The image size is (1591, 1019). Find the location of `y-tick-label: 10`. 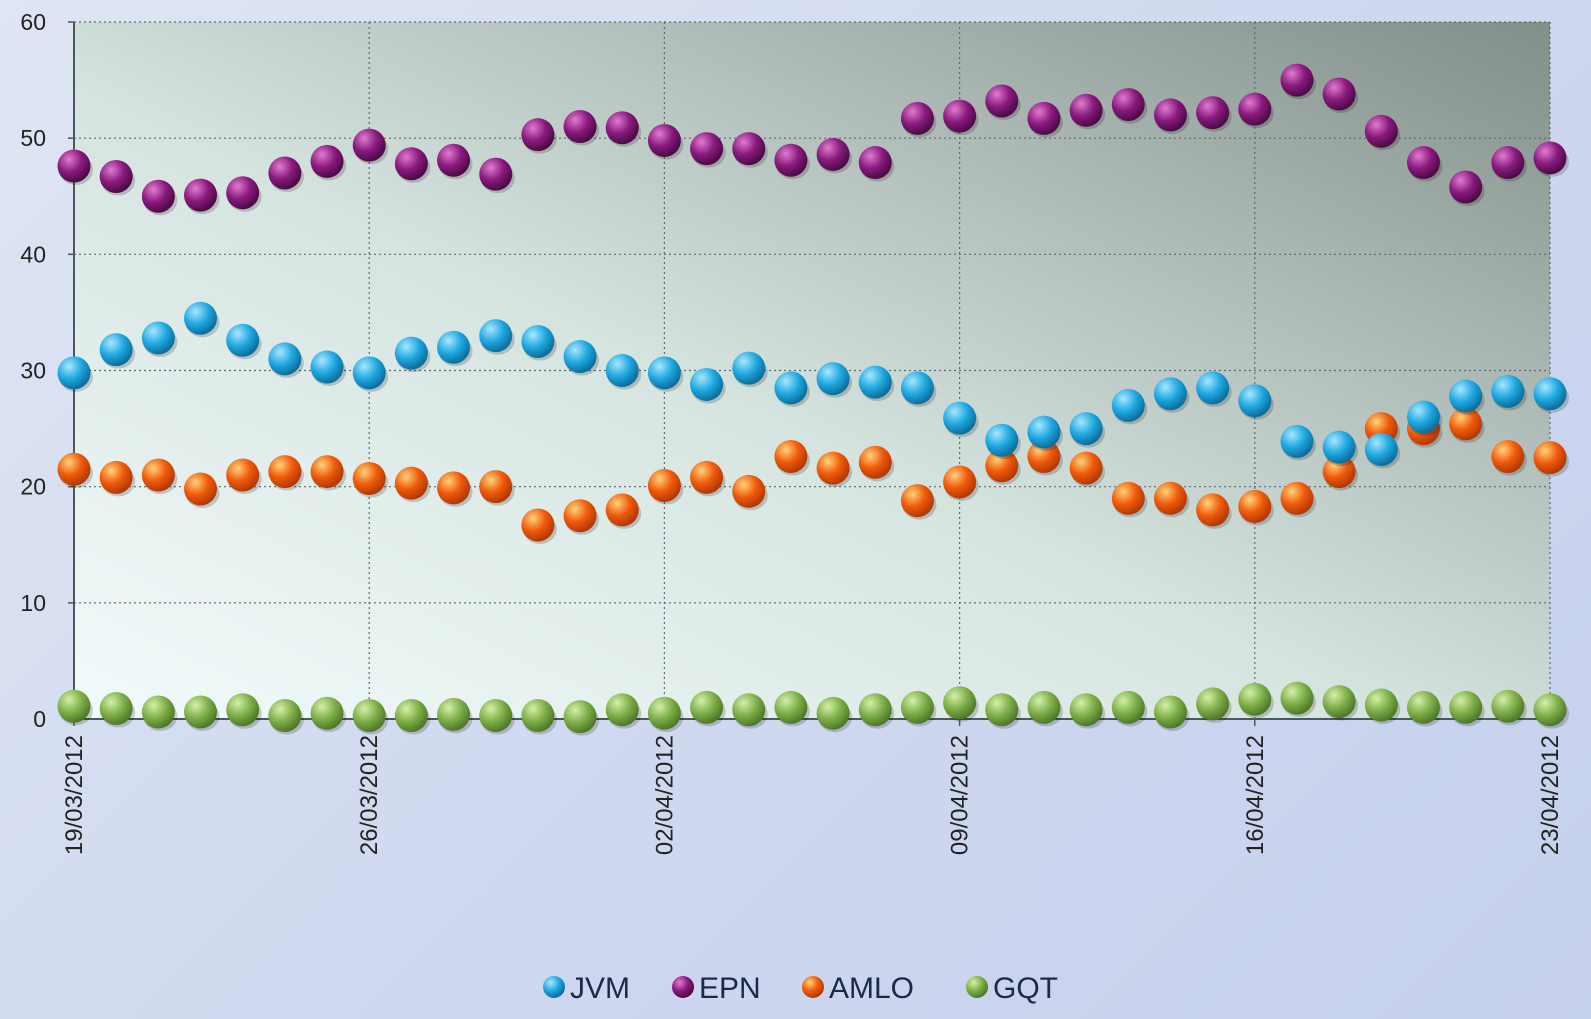

y-tick-label: 10 is located at coordinates (33, 603).